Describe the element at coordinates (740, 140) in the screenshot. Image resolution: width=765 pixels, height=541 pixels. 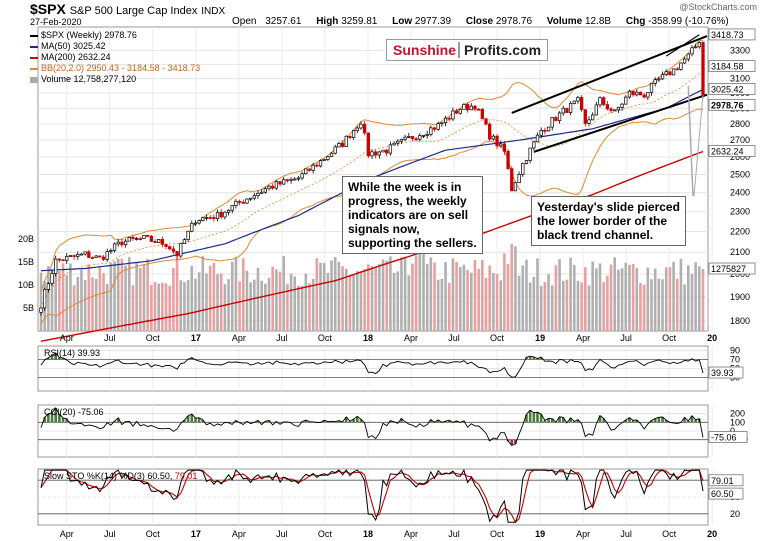
I see `price-tick-label: 2700` at that location.